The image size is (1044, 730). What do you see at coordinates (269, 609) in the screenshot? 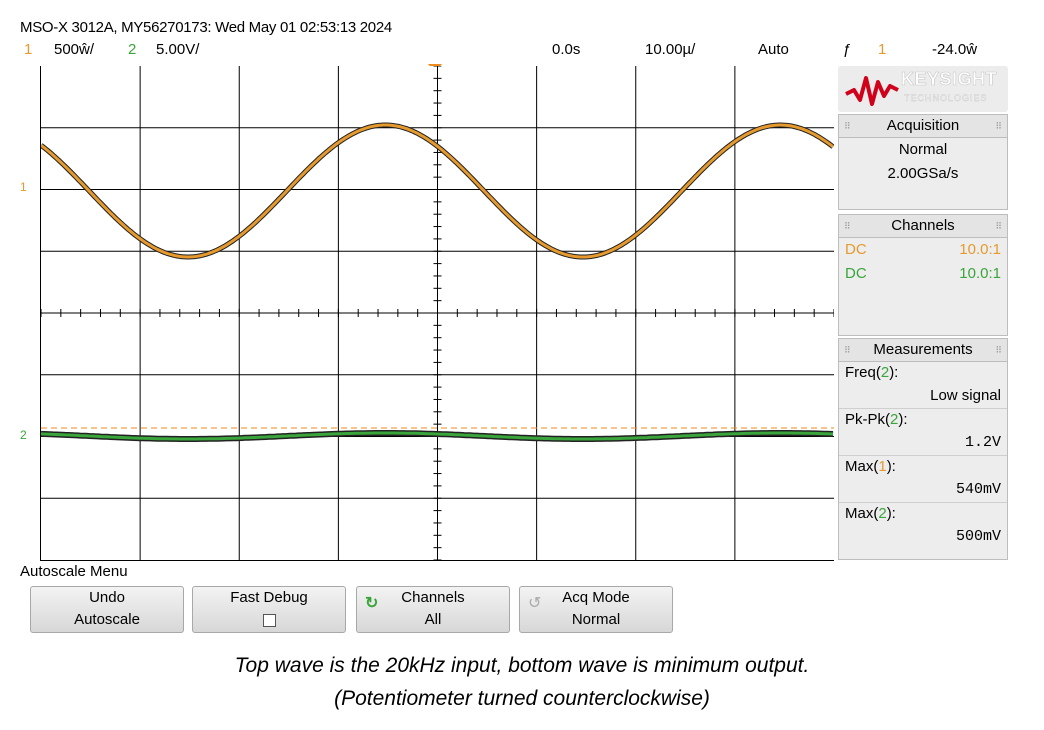
I see `fast-debug-button: Fast Debug` at bounding box center [269, 609].